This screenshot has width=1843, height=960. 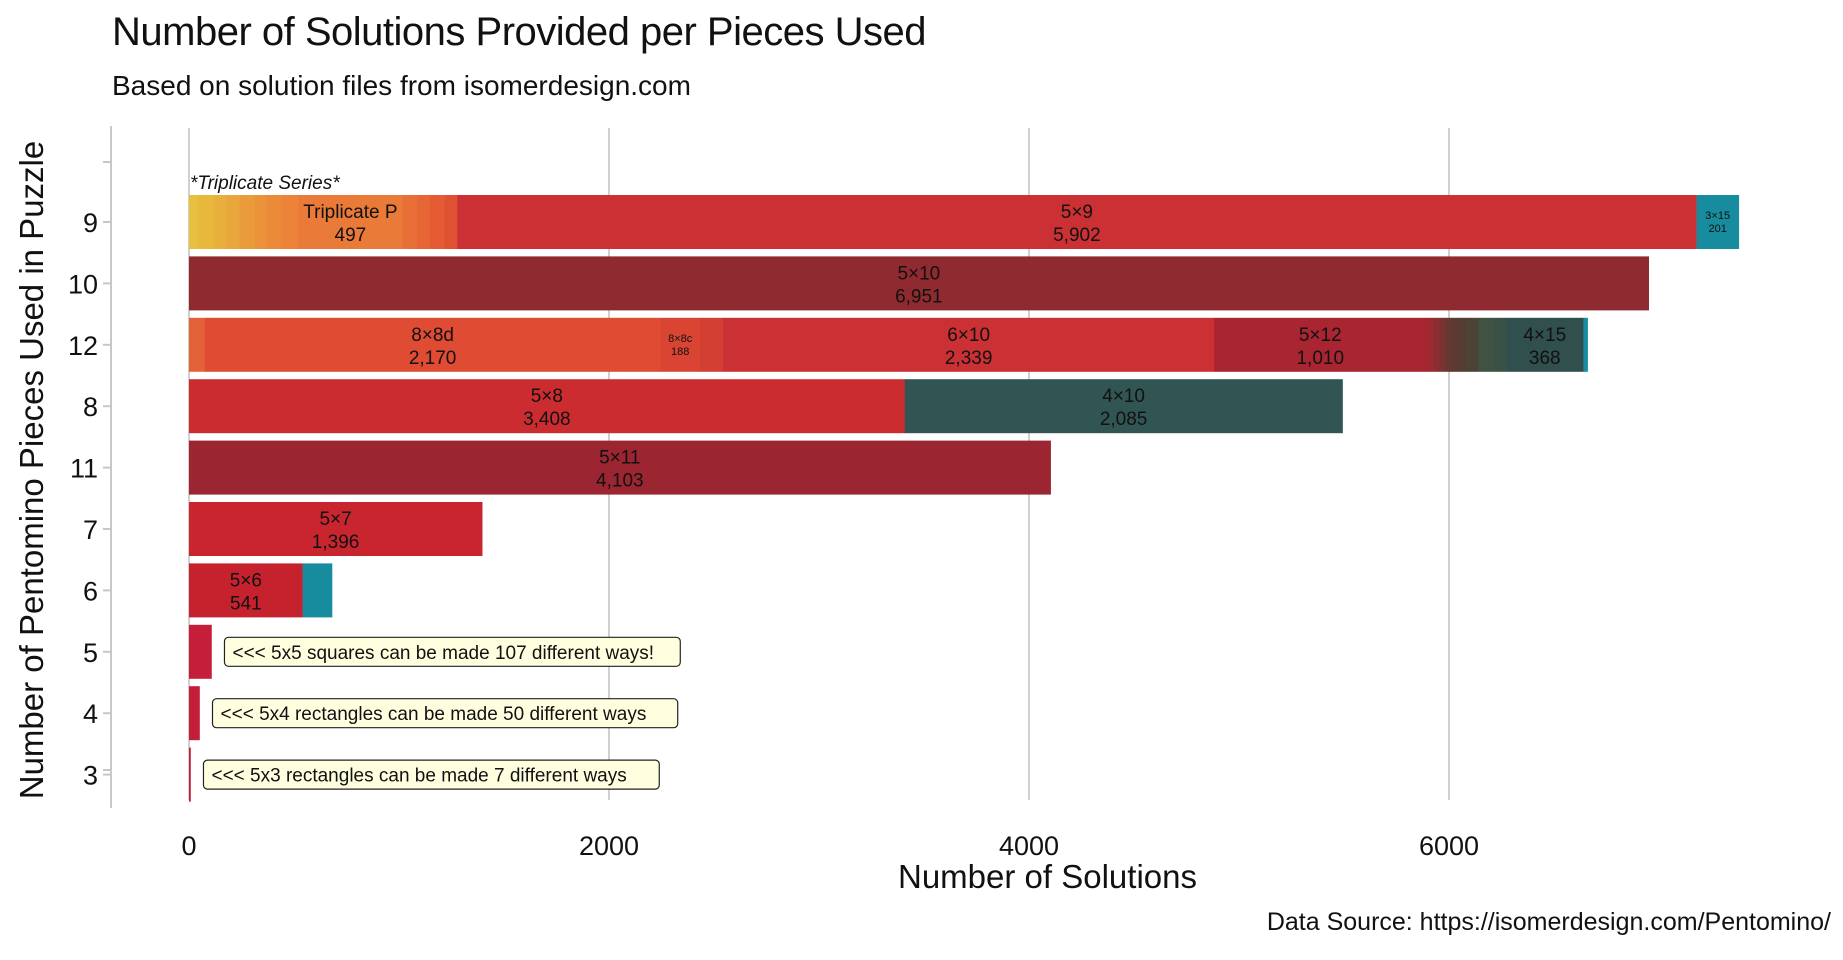 What do you see at coordinates (918, 273) in the screenshot?
I see `segment-label: 5×10` at bounding box center [918, 273].